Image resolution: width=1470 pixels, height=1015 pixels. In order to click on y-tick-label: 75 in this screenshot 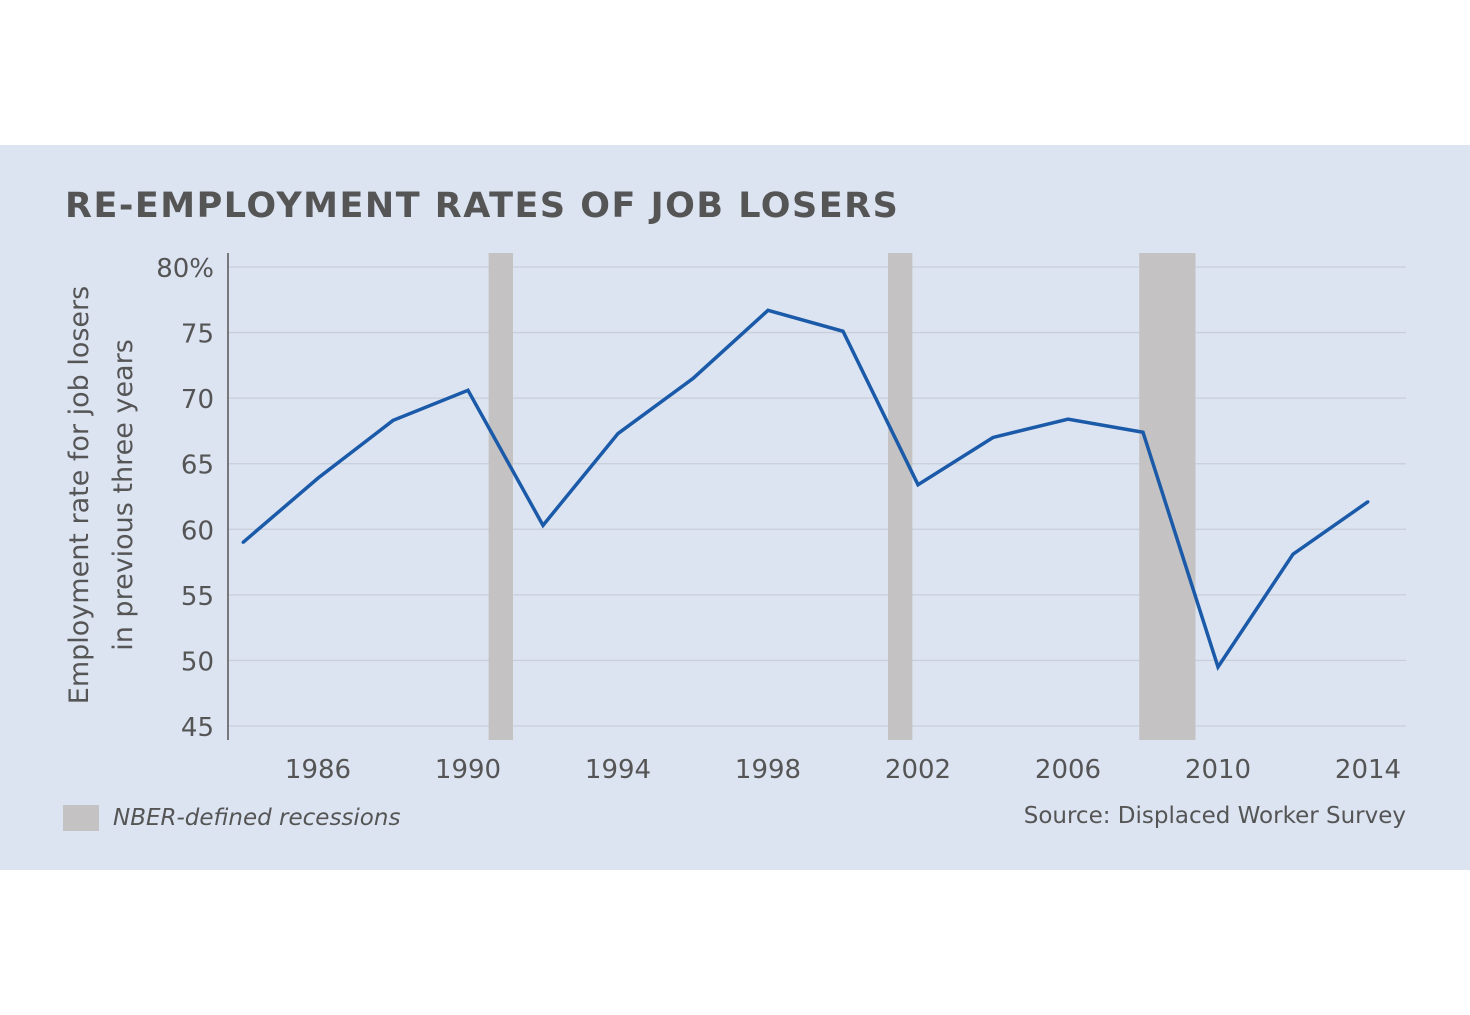, I will do `click(197, 335)`.